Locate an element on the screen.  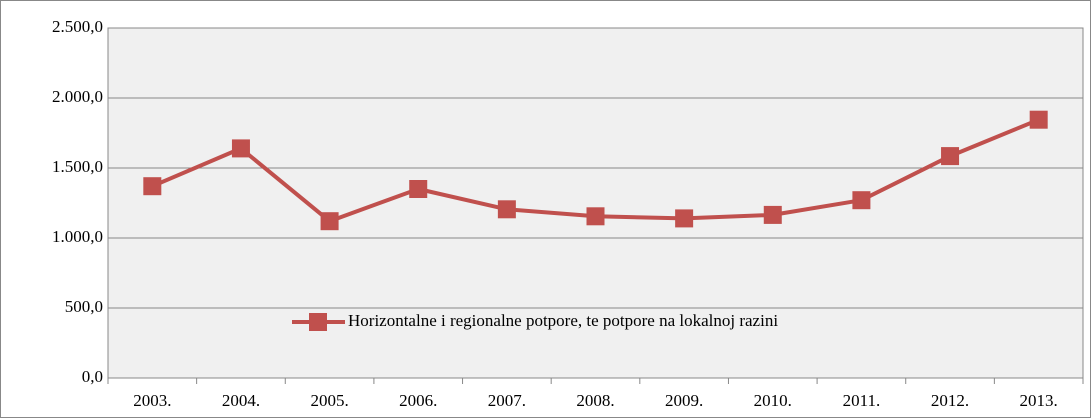
x-tick-label: 2009. is located at coordinates (684, 400).